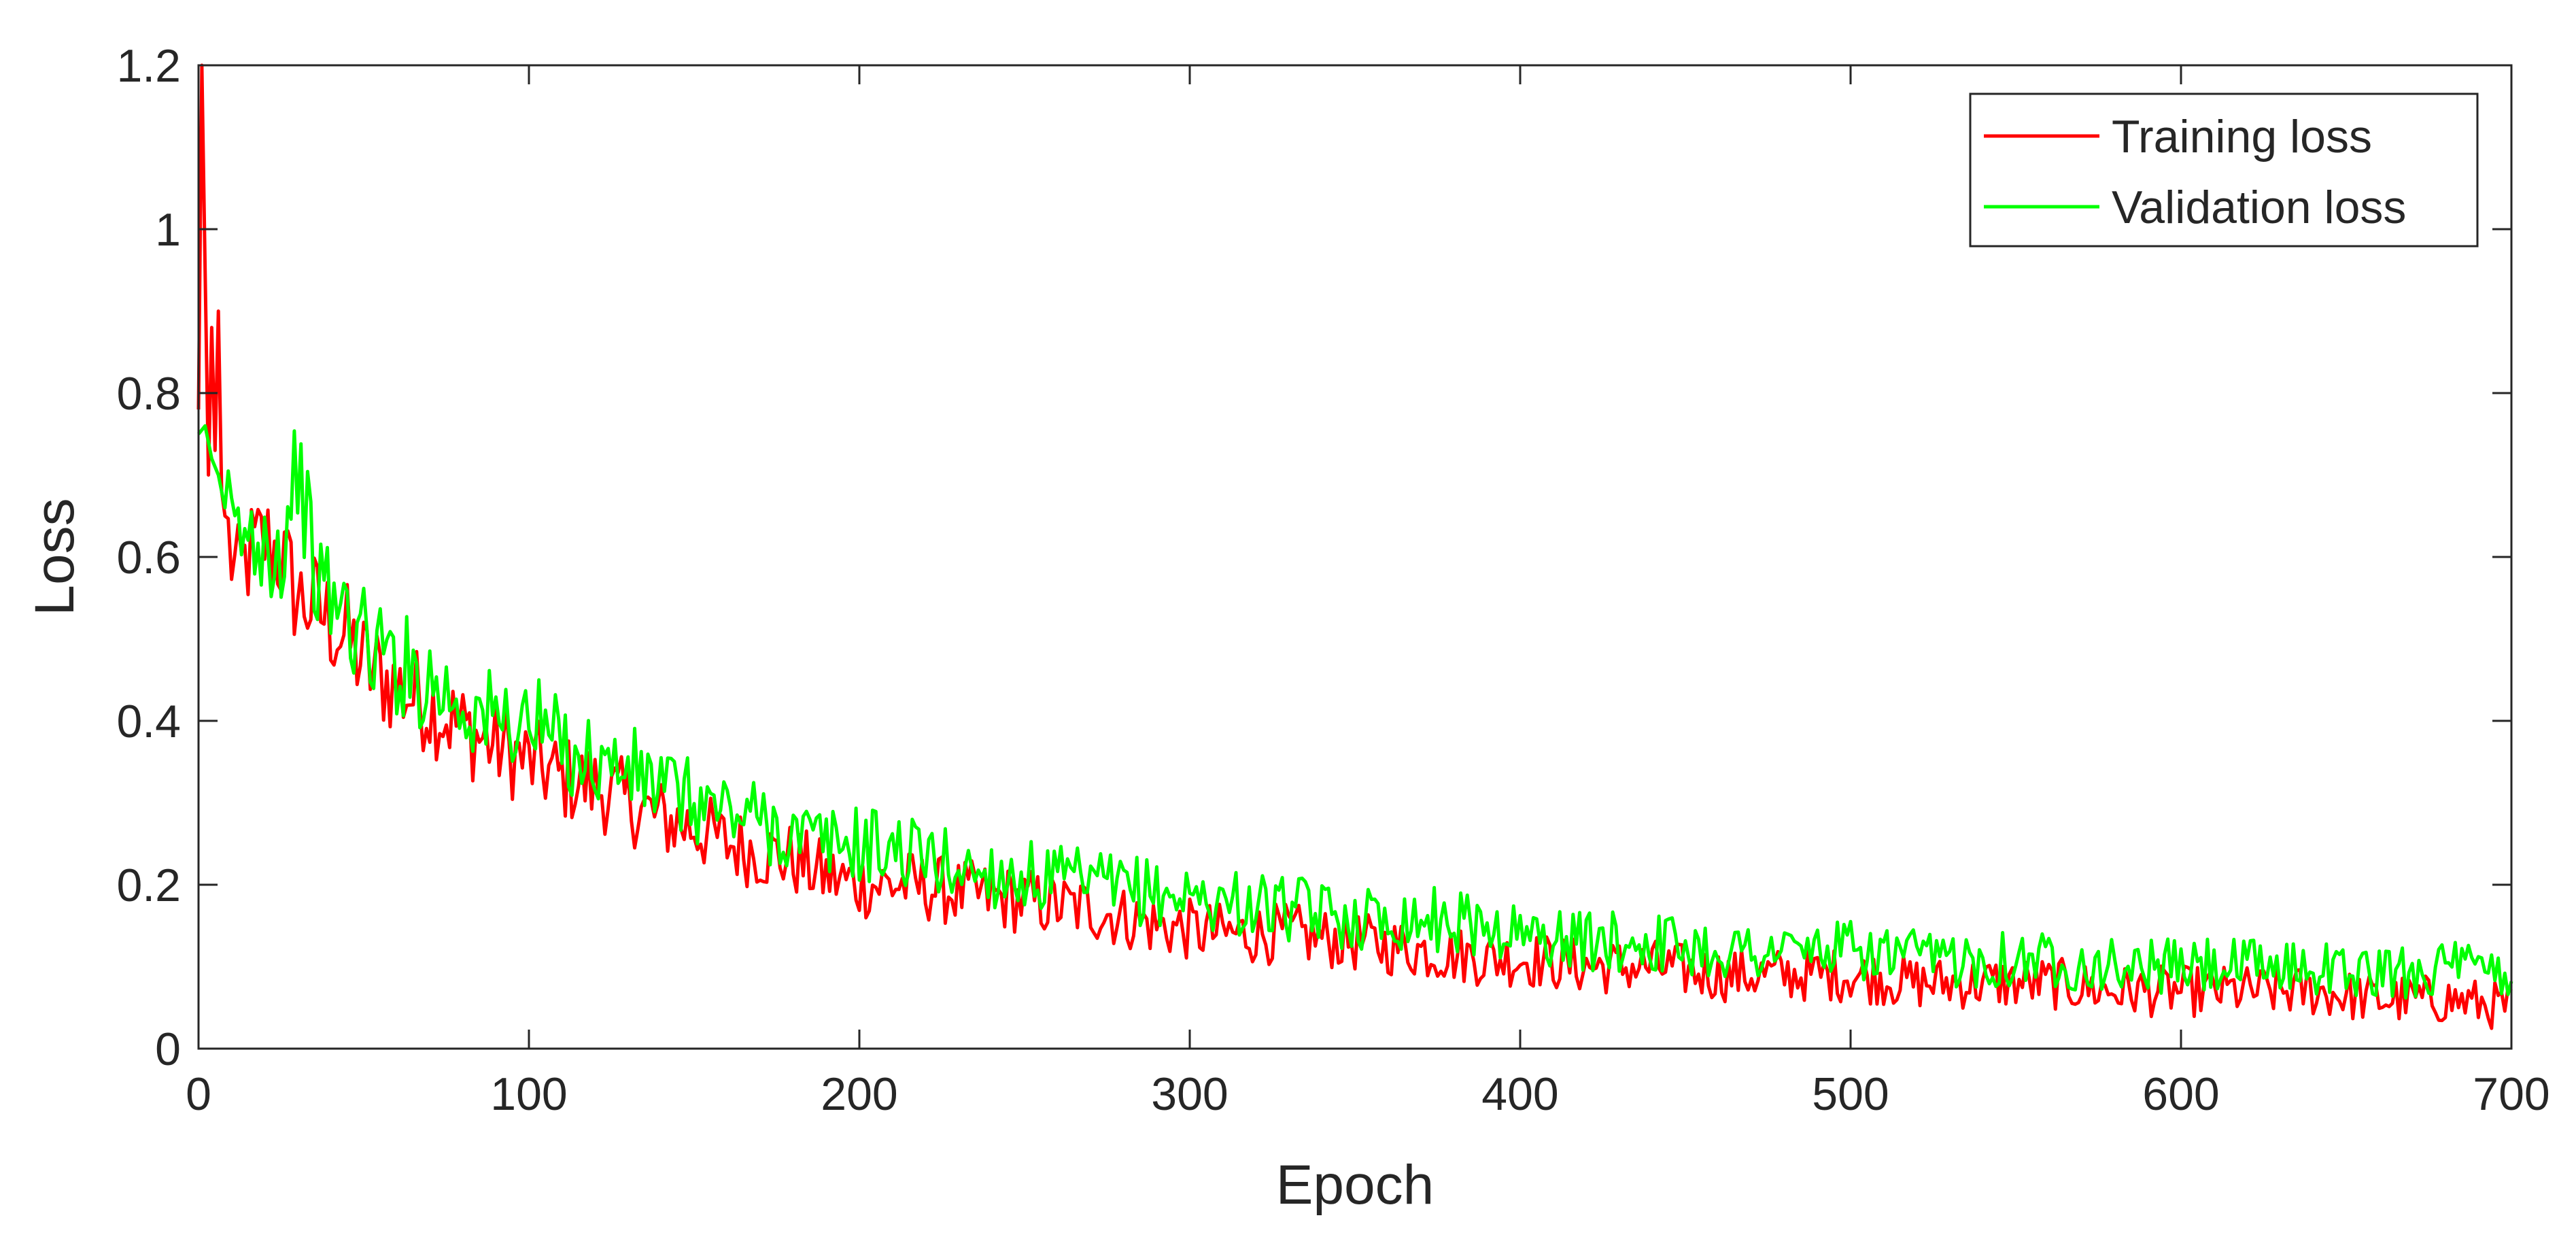  What do you see at coordinates (528, 1094) in the screenshot?
I see `x-tick-label: 100` at bounding box center [528, 1094].